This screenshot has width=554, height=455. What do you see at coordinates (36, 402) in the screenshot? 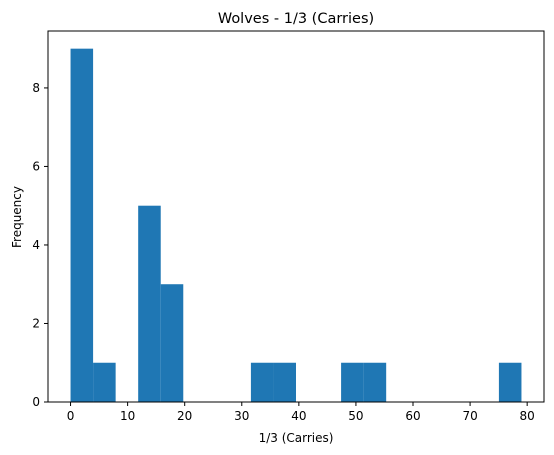
I see `y-tick-label: 0` at bounding box center [36, 402].